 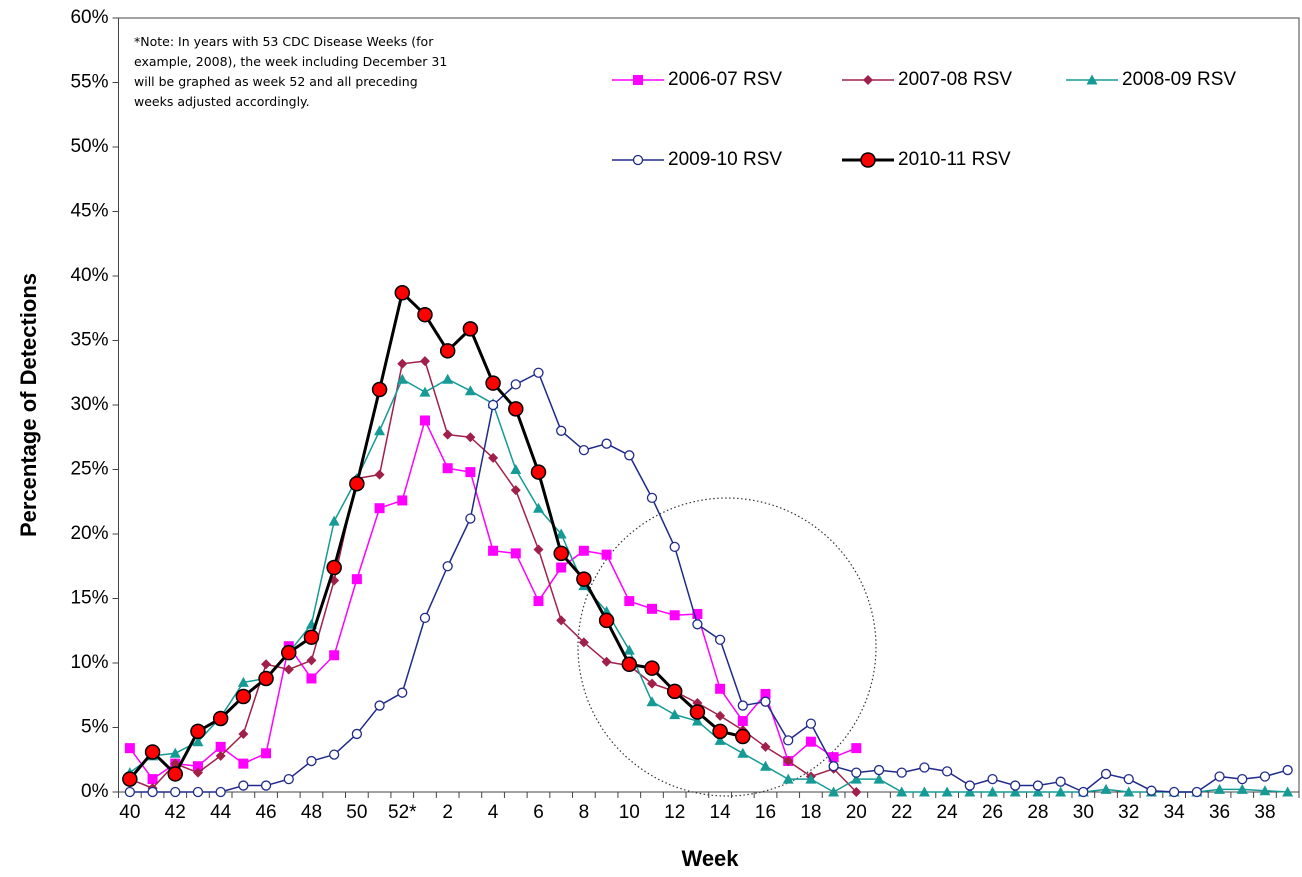 What do you see at coordinates (1151, 79) in the screenshot?
I see `legend-item: 2008-09 RSV` at bounding box center [1151, 79].